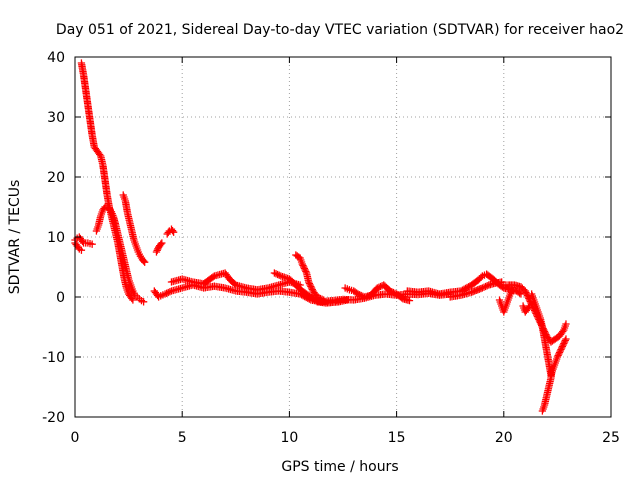 This screenshot has width=640, height=480. I want to click on series-sat-a, so click(107, 181).